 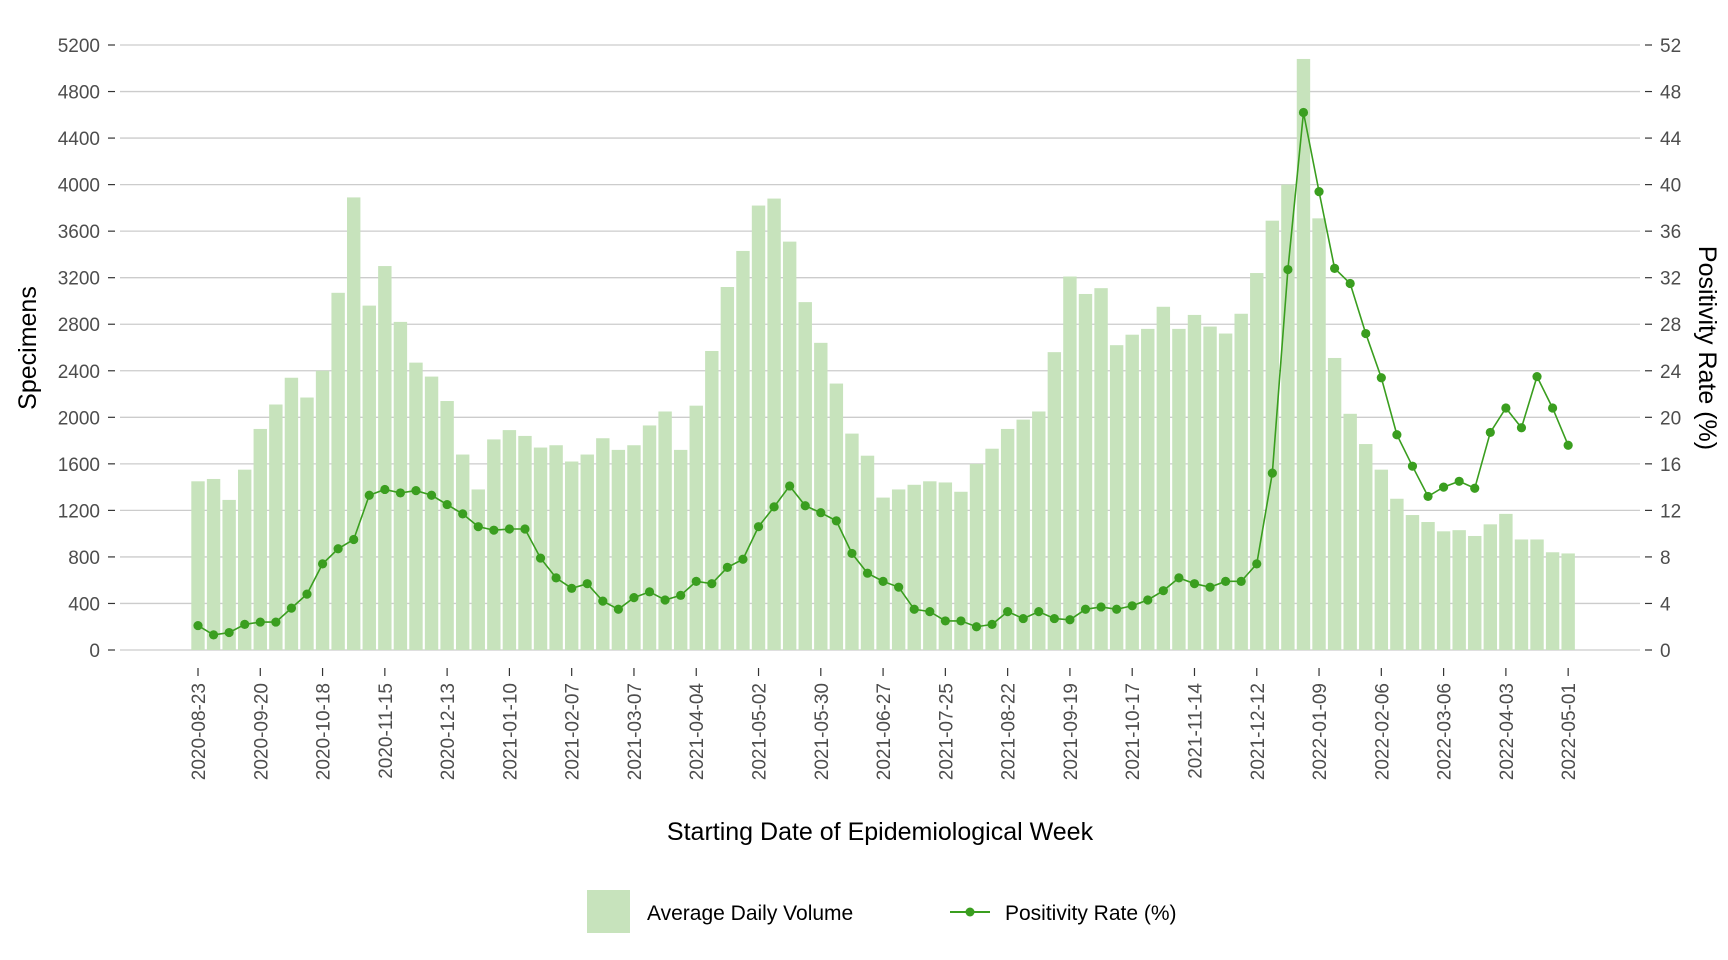 I want to click on x-tick-label: 2021-02-07, so click(x=573, y=731).